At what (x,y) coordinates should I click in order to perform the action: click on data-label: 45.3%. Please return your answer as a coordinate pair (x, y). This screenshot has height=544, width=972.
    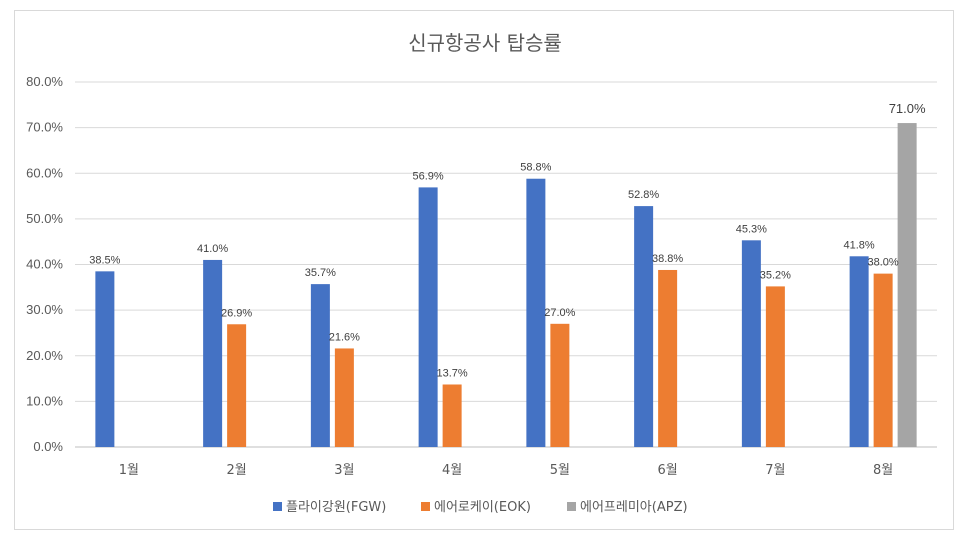
    Looking at the image, I should click on (751, 229).